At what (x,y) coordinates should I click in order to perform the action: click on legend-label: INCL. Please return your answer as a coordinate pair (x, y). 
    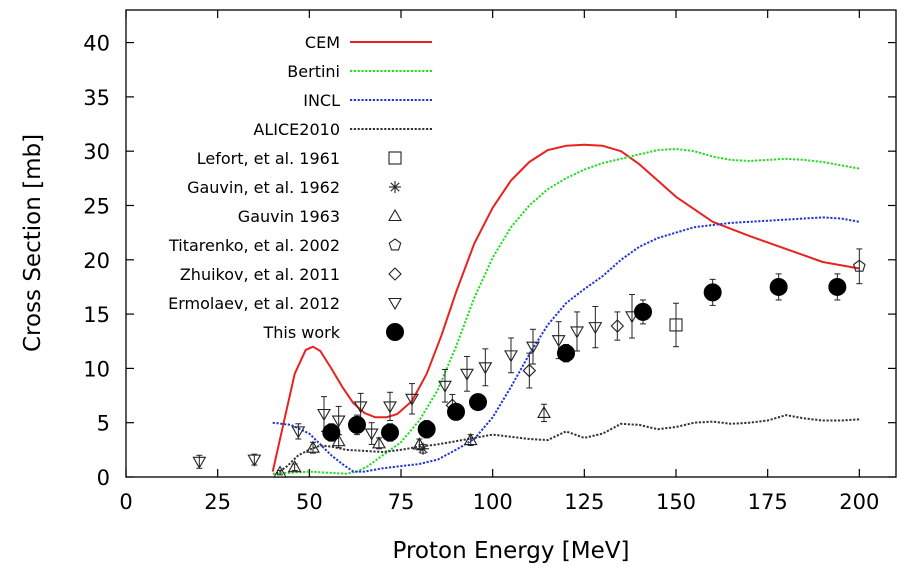
    Looking at the image, I should click on (321, 100).